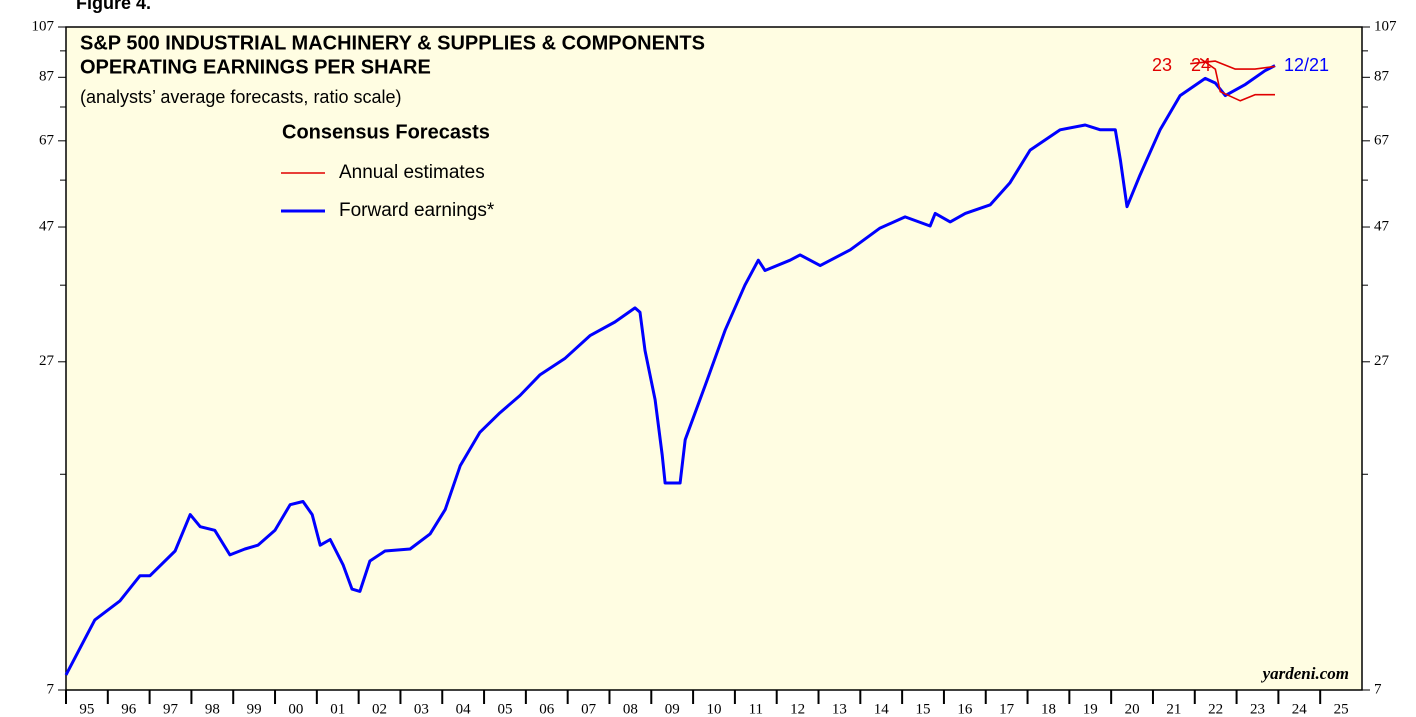 This screenshot has width=1416, height=717. What do you see at coordinates (47, 226) in the screenshot?
I see `y-tick-label: 47` at bounding box center [47, 226].